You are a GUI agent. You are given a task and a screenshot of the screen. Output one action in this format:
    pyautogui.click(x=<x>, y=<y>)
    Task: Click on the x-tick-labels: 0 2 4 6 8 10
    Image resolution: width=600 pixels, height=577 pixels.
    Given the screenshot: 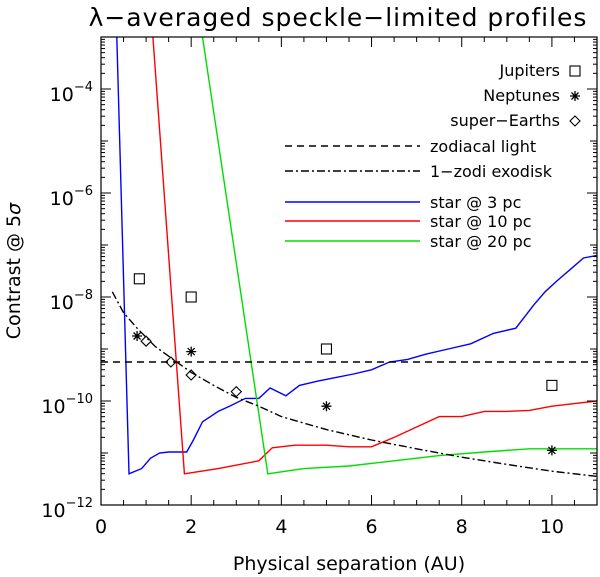 What is the action you would take?
    pyautogui.click(x=329, y=527)
    